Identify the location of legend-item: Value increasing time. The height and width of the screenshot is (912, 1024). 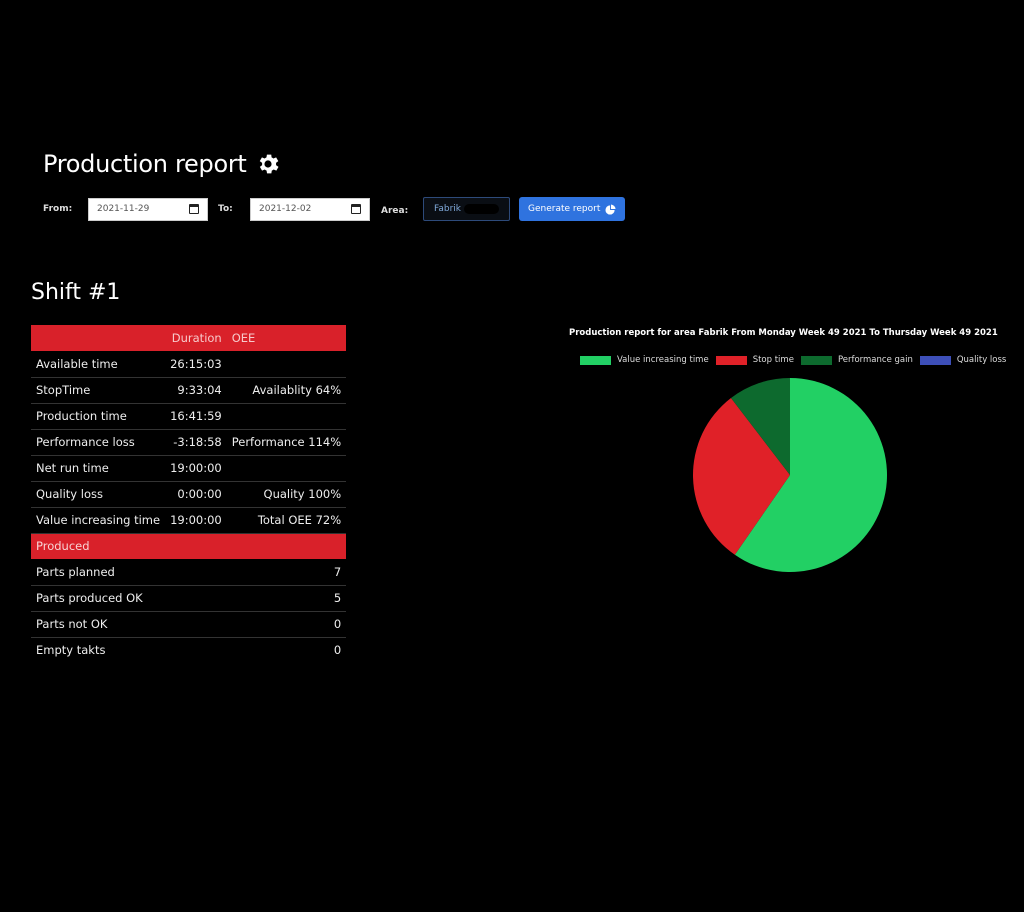
(644, 360).